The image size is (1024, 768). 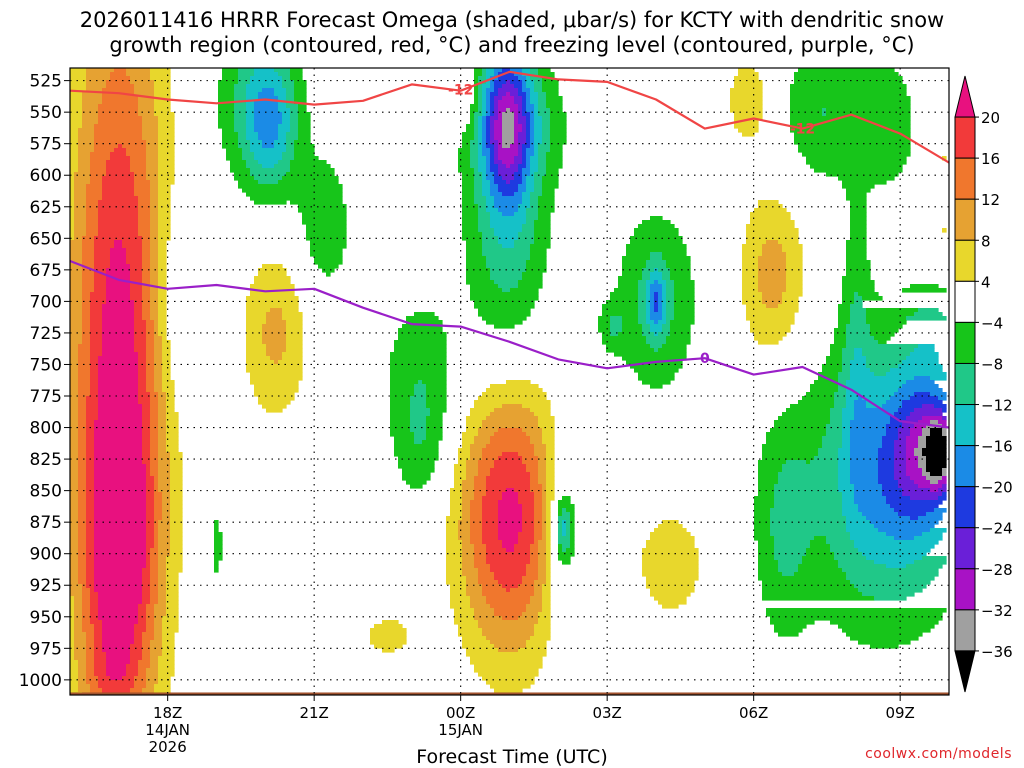 What do you see at coordinates (986, 282) in the screenshot?
I see `colorbar-label: 4` at bounding box center [986, 282].